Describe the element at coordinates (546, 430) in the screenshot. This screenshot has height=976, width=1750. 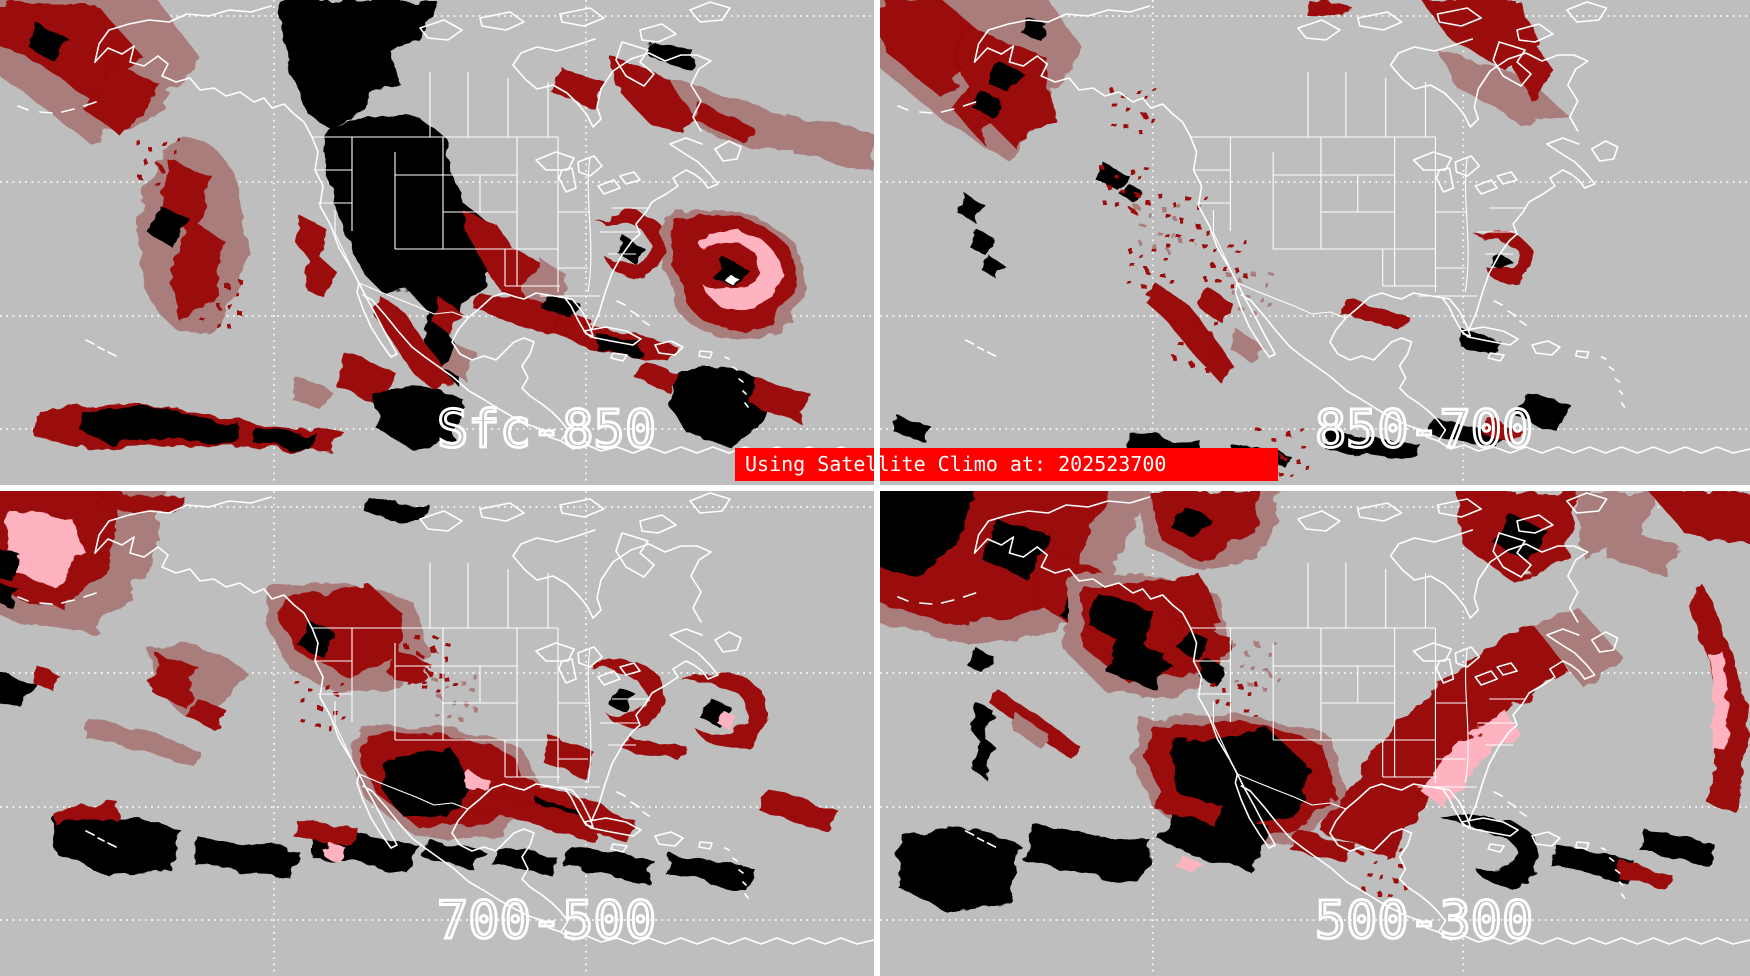
I see `layer-label-sfc-850: Sfc-850` at that location.